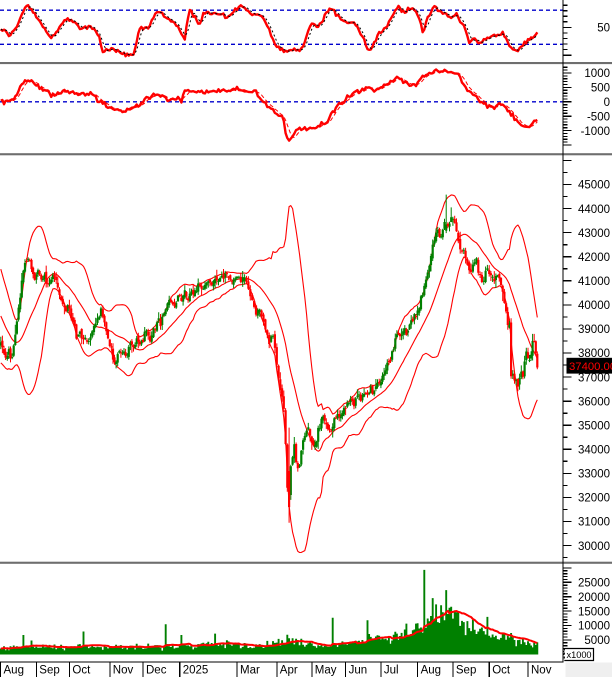 The image size is (612, 677). What do you see at coordinates (594, 547) in the screenshot?
I see `svg-text: 30000` at bounding box center [594, 547].